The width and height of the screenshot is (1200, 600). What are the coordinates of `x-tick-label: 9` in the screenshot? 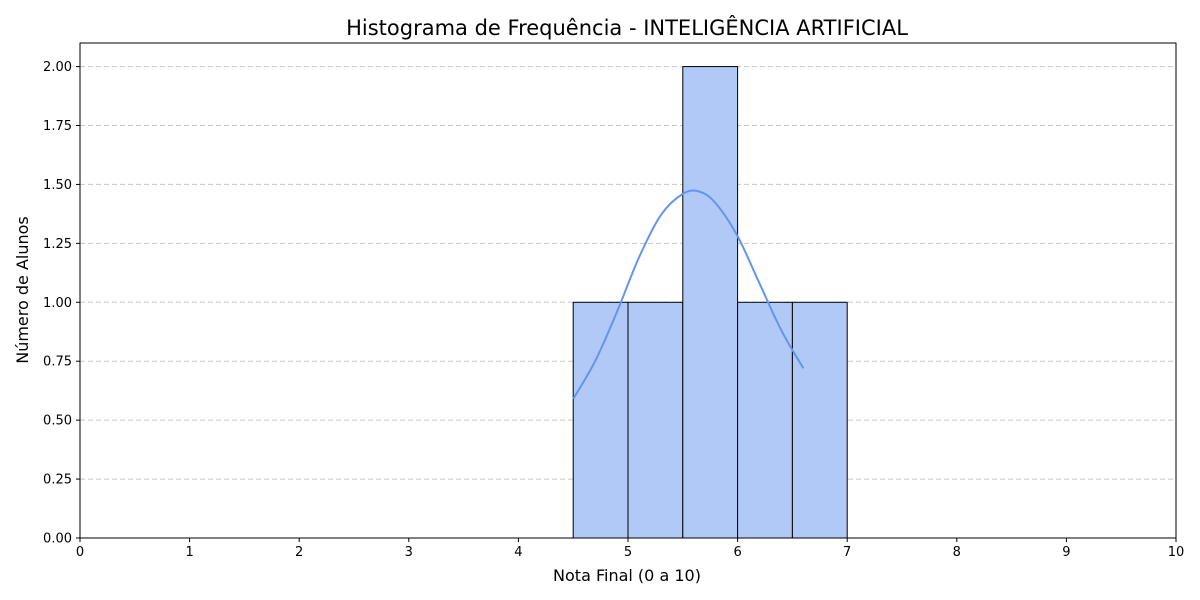 It's located at (1066, 552).